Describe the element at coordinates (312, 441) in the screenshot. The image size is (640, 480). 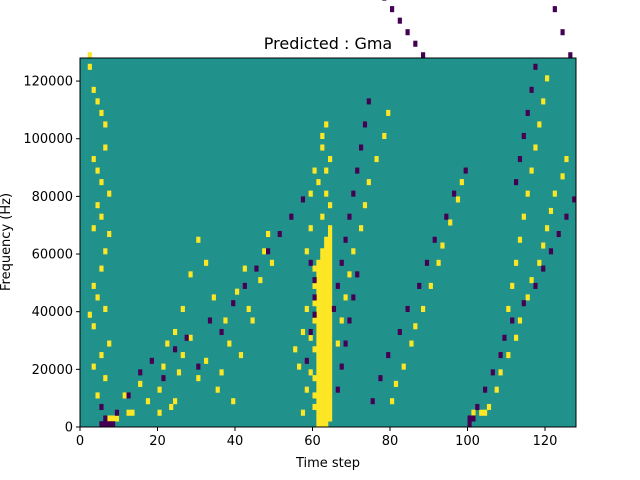
I see `x-tick-label: 60` at that location.